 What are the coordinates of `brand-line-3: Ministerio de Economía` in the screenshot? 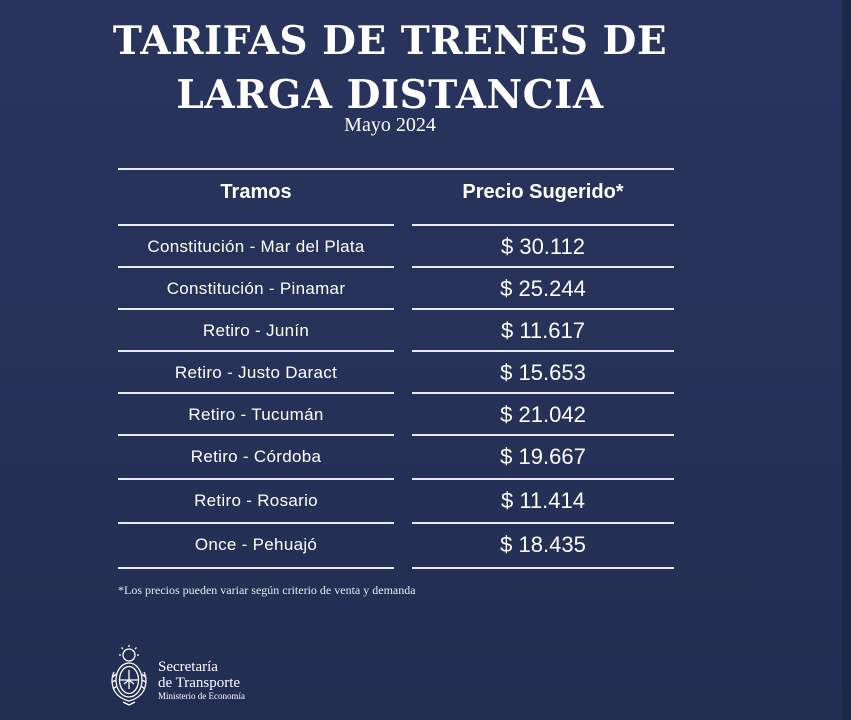 It's located at (201, 696).